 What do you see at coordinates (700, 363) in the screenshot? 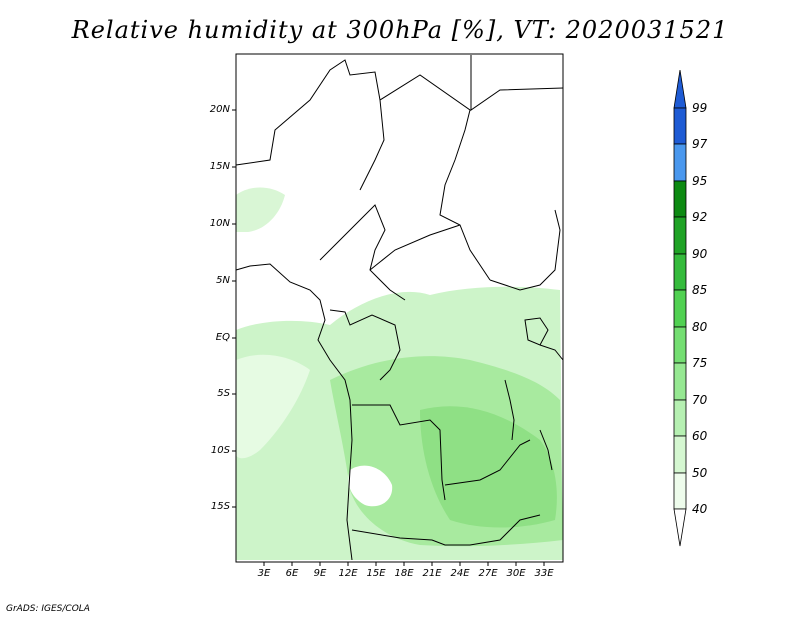
I see `colorbar-label-75: 75` at bounding box center [700, 363].